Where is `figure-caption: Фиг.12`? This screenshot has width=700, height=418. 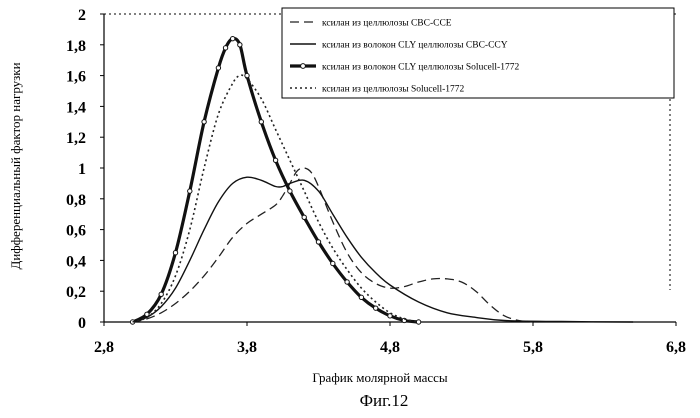
figure-caption: Фиг.12 is located at coordinates (384, 400).